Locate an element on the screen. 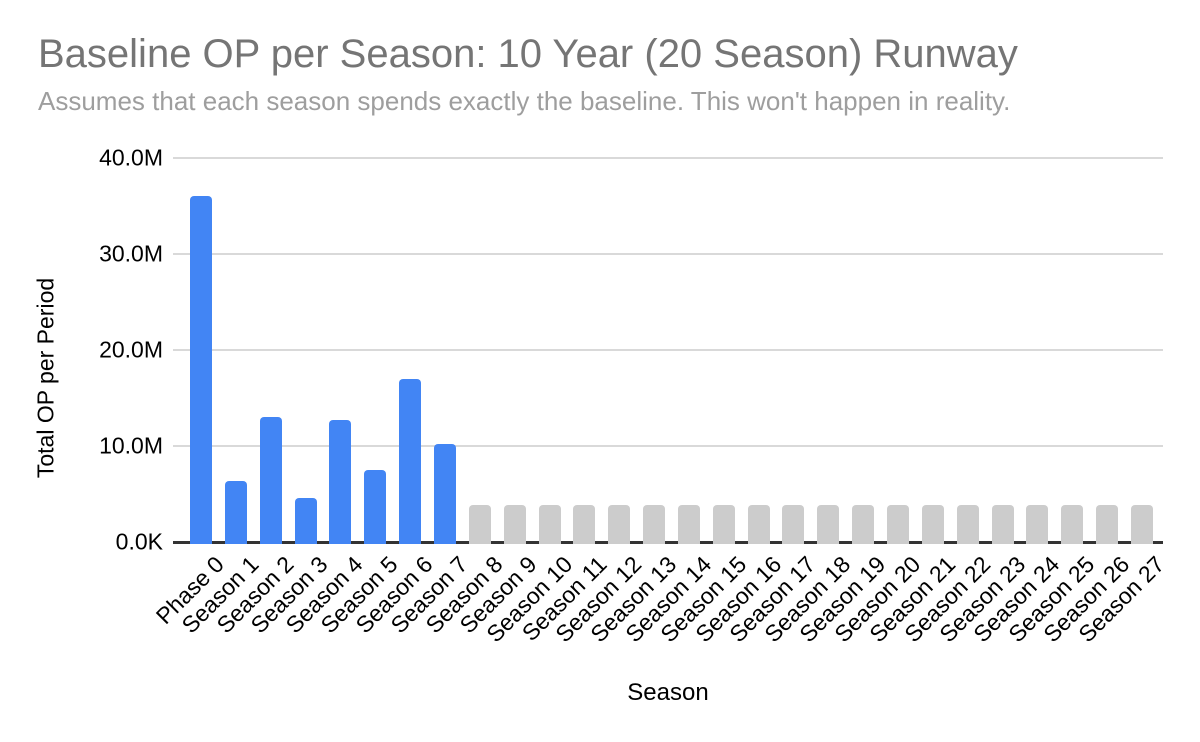  x-axis-title: Season is located at coordinates (668, 692).